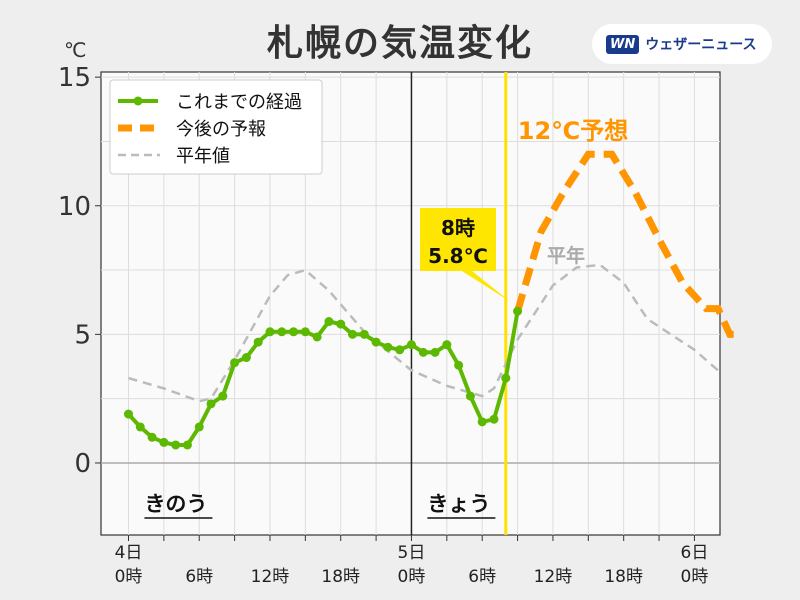 The height and width of the screenshot is (600, 800). I want to click on legend-label: 今後の予報, so click(221, 129).